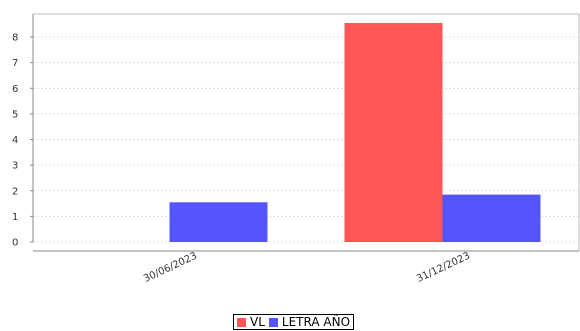 The image size is (580, 331). What do you see at coordinates (15, 38) in the screenshot?
I see `y-tick-label: 8` at bounding box center [15, 38].